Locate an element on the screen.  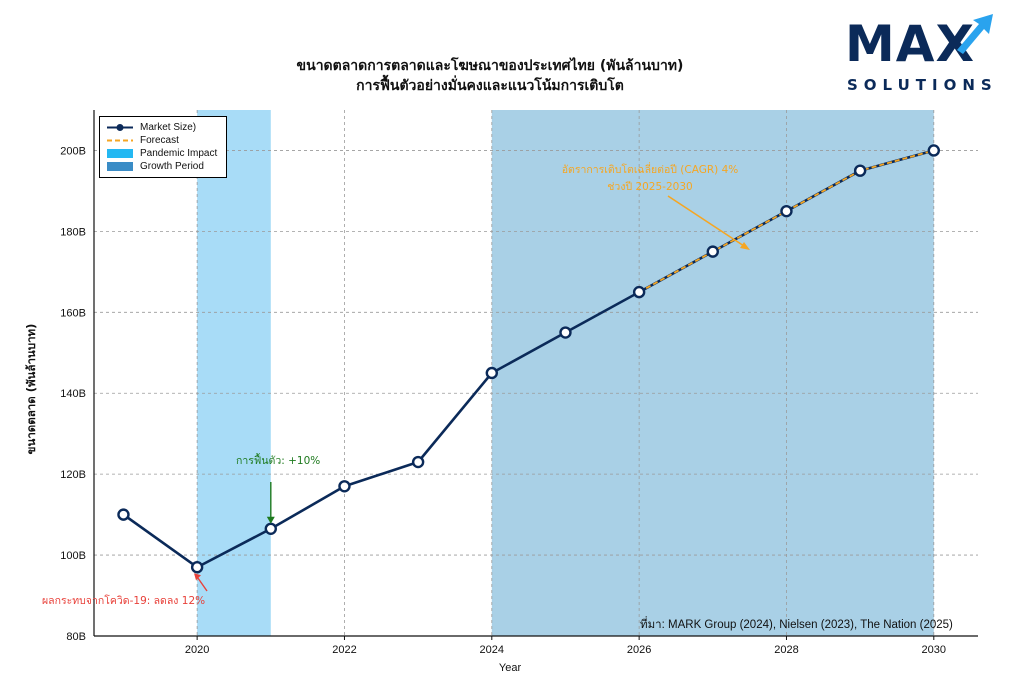
legend-key-line-marker is located at coordinates (120, 127).